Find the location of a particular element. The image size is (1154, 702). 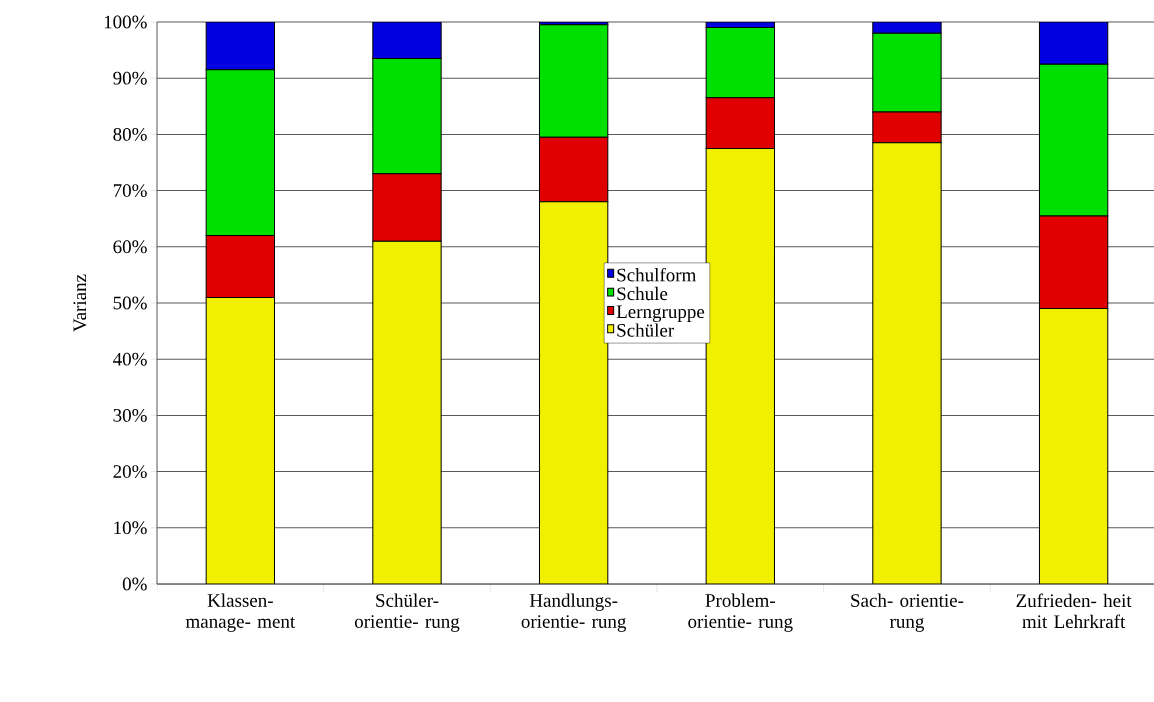

x-tick-label: Sach- orientie- rung is located at coordinates (907, 612).